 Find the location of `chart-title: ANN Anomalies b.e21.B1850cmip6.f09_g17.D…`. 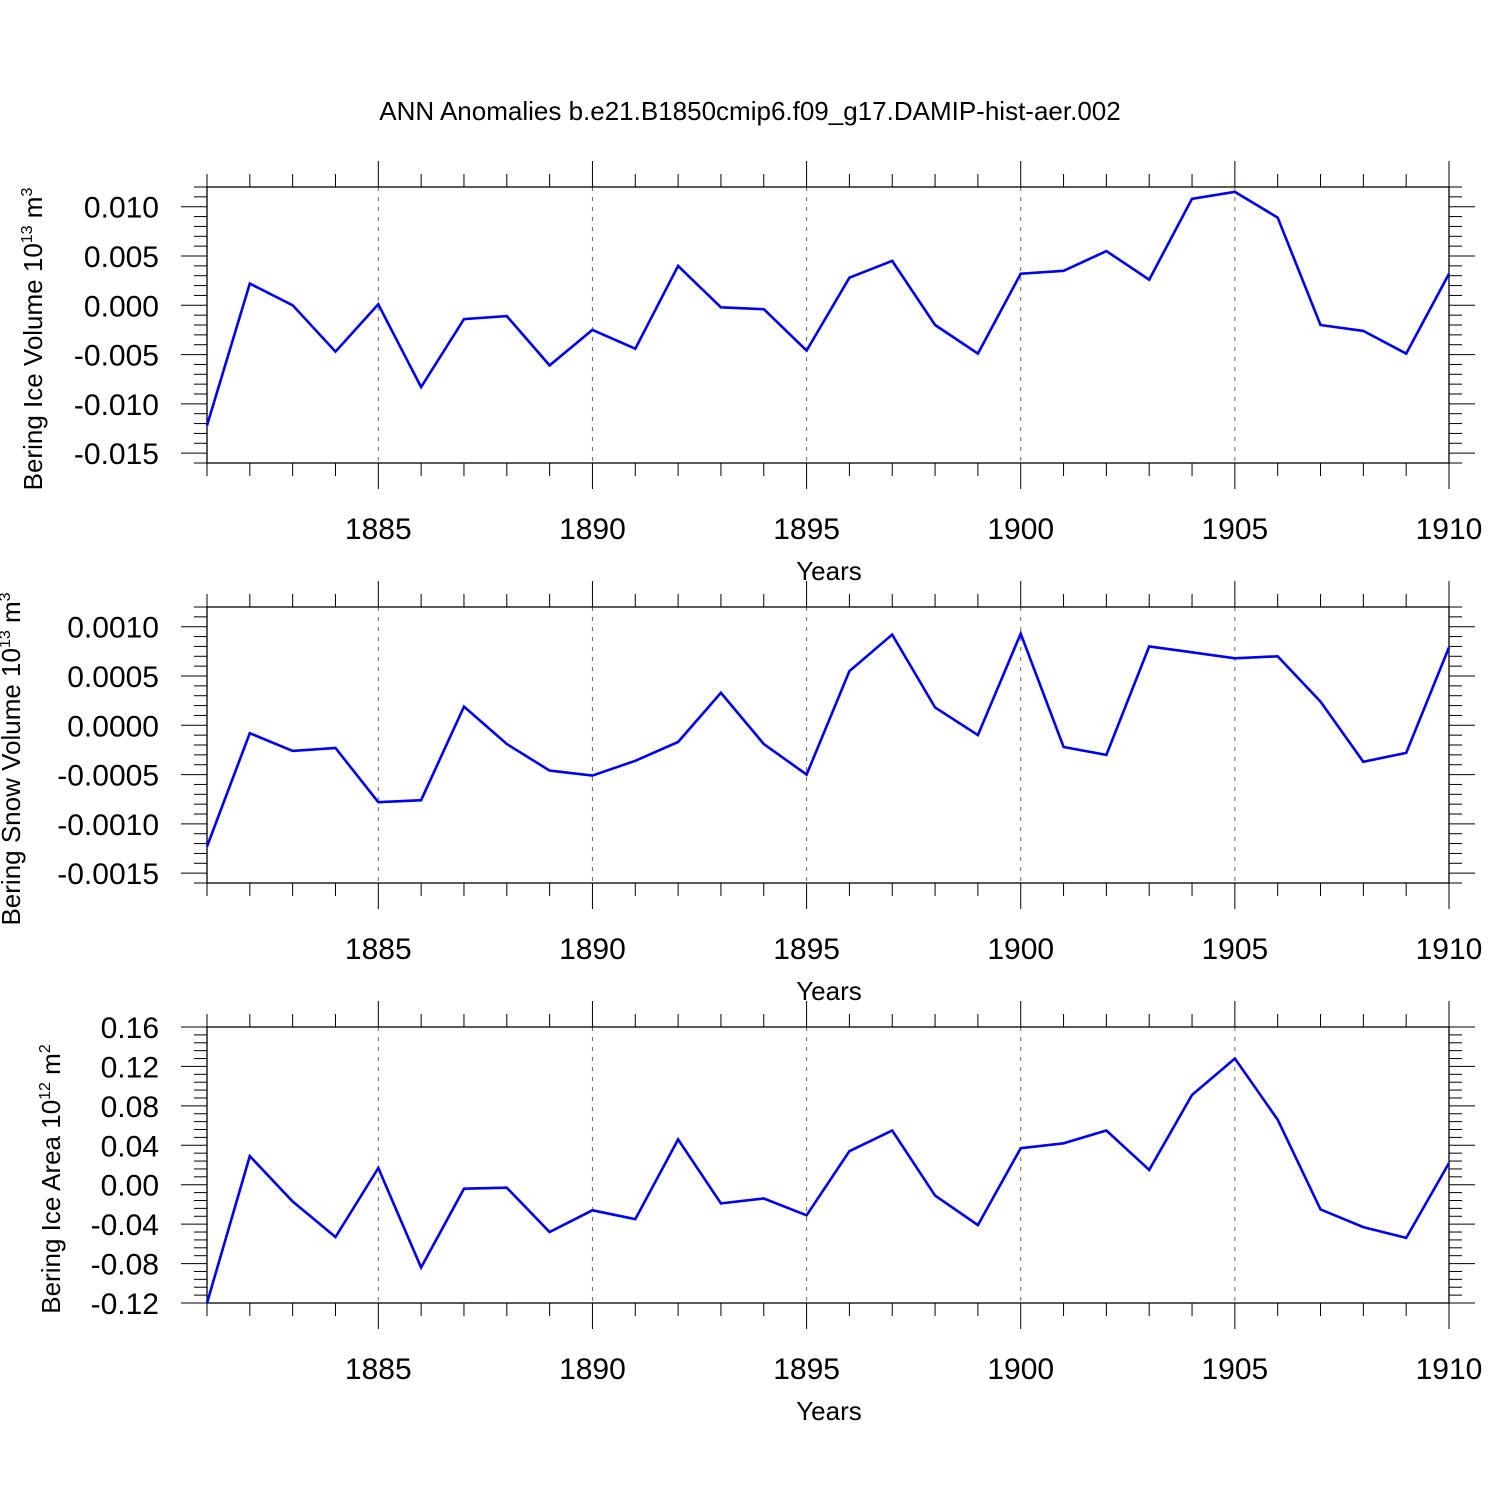

chart-title: ANN Anomalies b.e21.B1850cmip6.f09_g17.D… is located at coordinates (750, 111).